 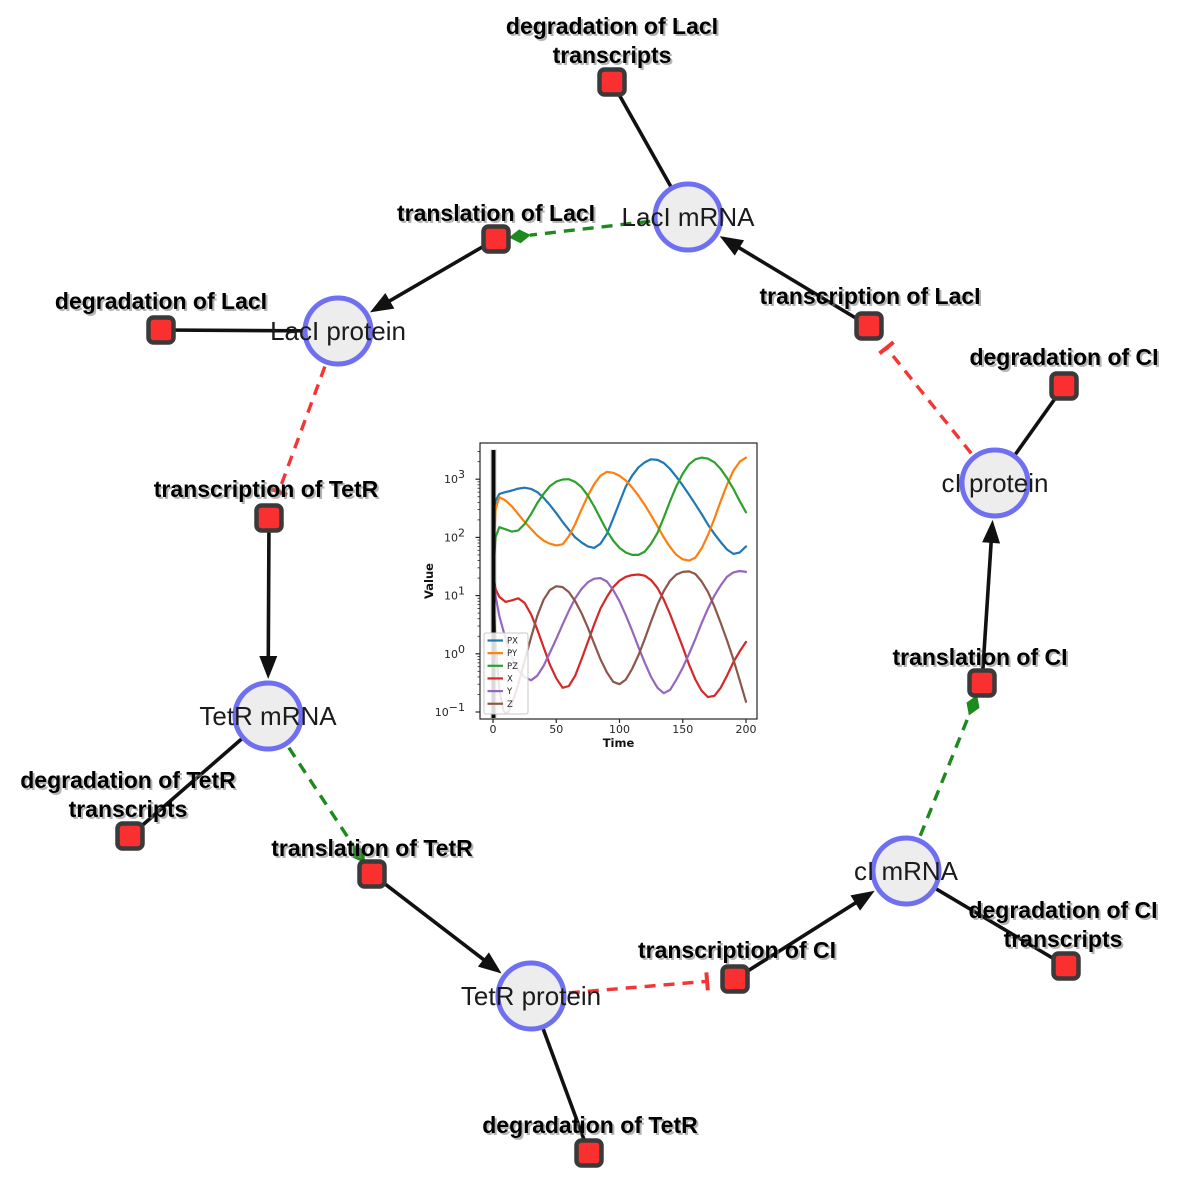 I want to click on legend-label-PZ: PZ, so click(x=512, y=667).